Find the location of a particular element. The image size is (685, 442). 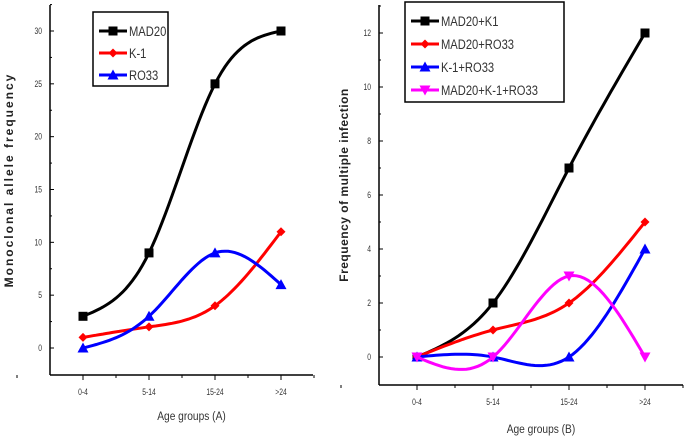

legend-label: RO33 is located at coordinates (143, 75).